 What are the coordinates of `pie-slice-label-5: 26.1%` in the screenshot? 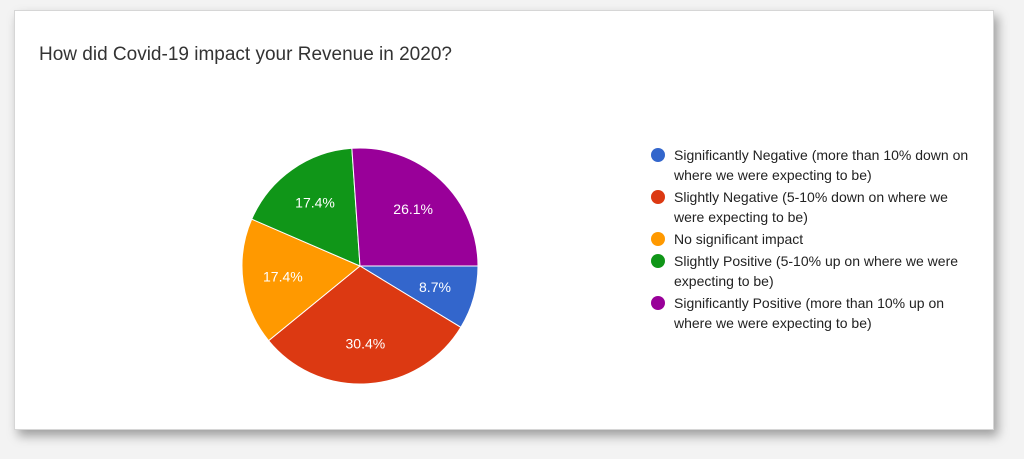 It's located at (413, 209).